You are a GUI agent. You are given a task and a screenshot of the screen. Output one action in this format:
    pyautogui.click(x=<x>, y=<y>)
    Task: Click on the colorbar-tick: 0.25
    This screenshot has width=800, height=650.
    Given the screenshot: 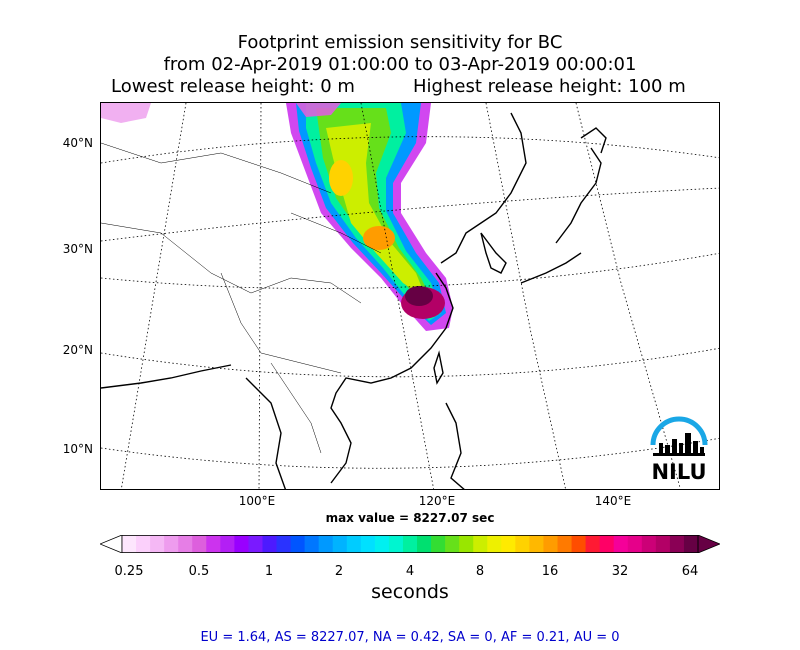 What is the action you would take?
    pyautogui.click(x=129, y=571)
    